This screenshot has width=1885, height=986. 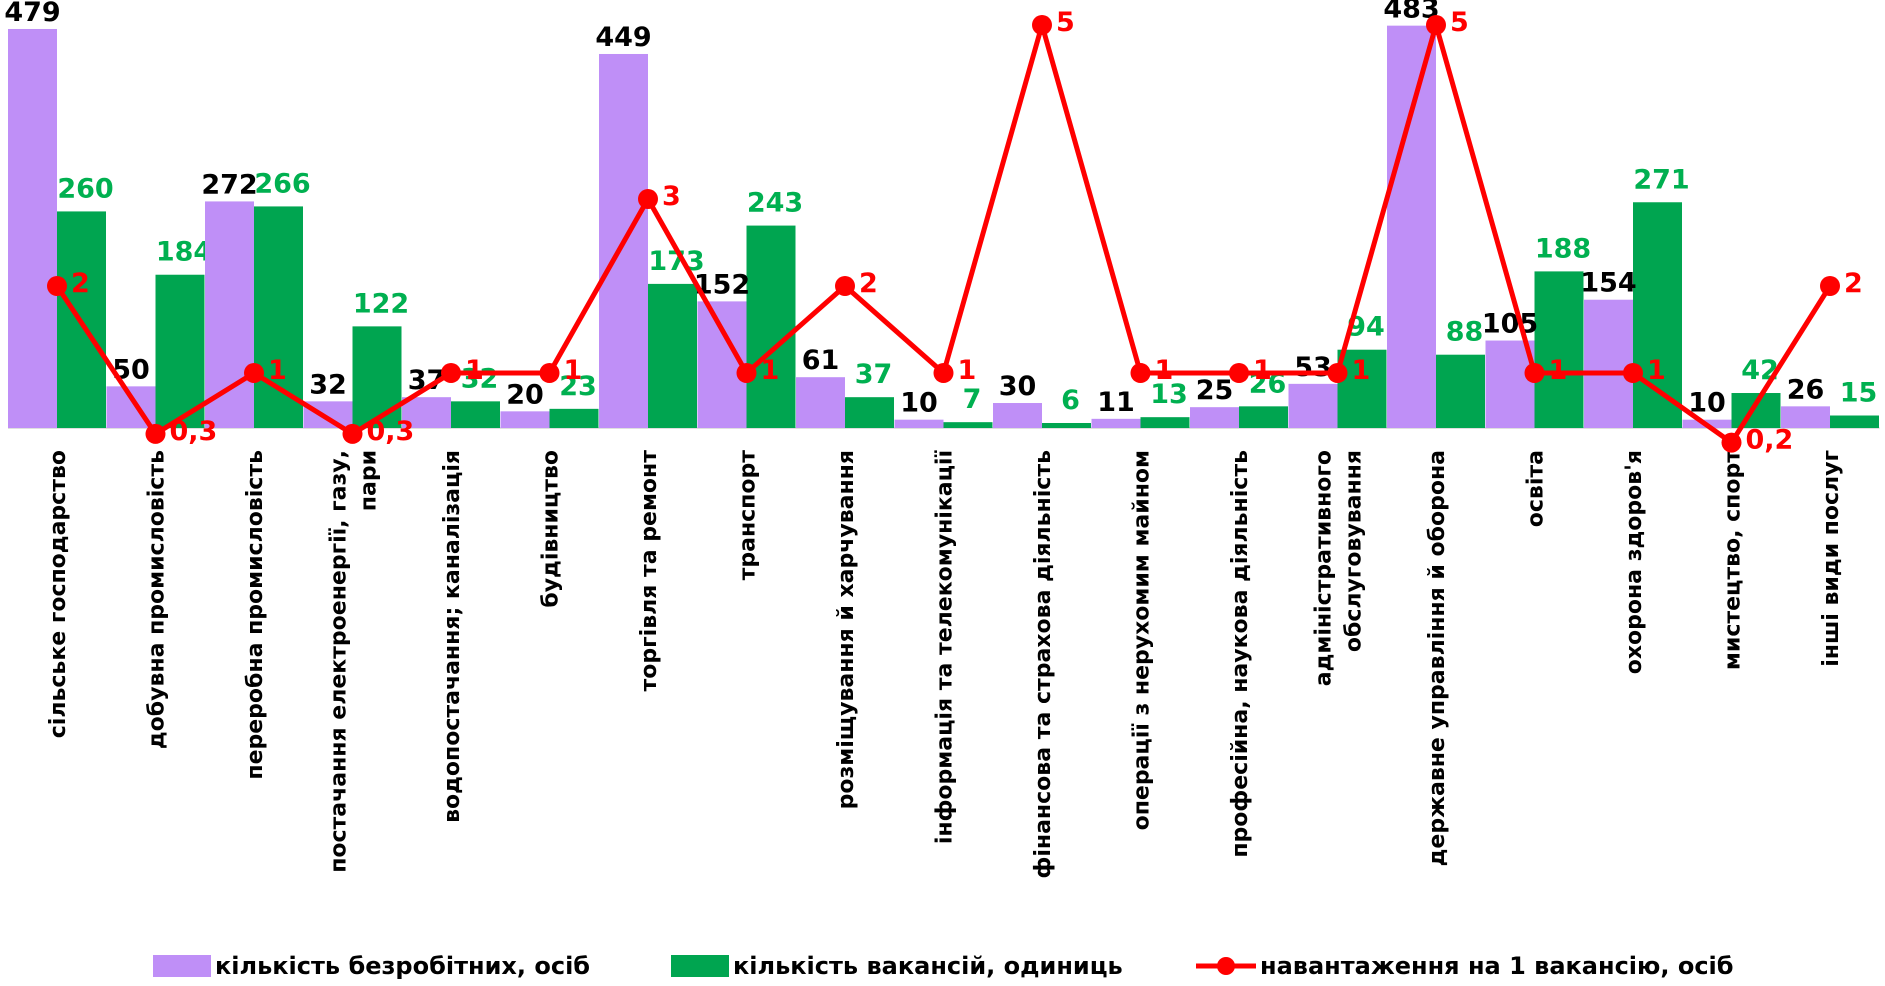 What do you see at coordinates (1563, 248) in the screenshot?
I see `data-label-vacancies: 188` at bounding box center [1563, 248].